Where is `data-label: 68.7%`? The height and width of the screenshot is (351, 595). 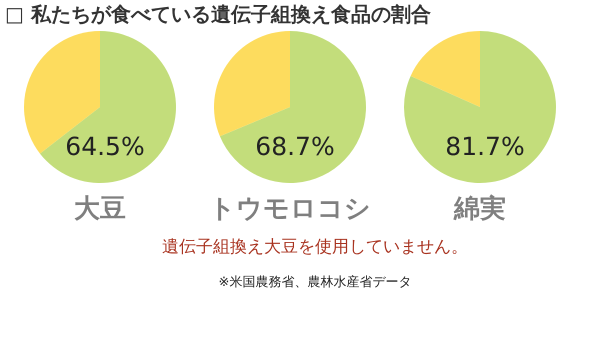 data-label: 68.7% is located at coordinates (295, 146).